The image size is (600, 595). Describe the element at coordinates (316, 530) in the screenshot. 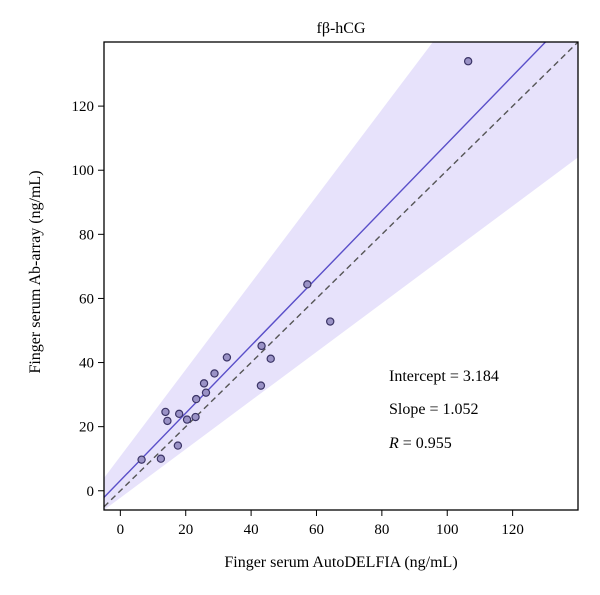

I see `x-tick-label: 60` at that location.